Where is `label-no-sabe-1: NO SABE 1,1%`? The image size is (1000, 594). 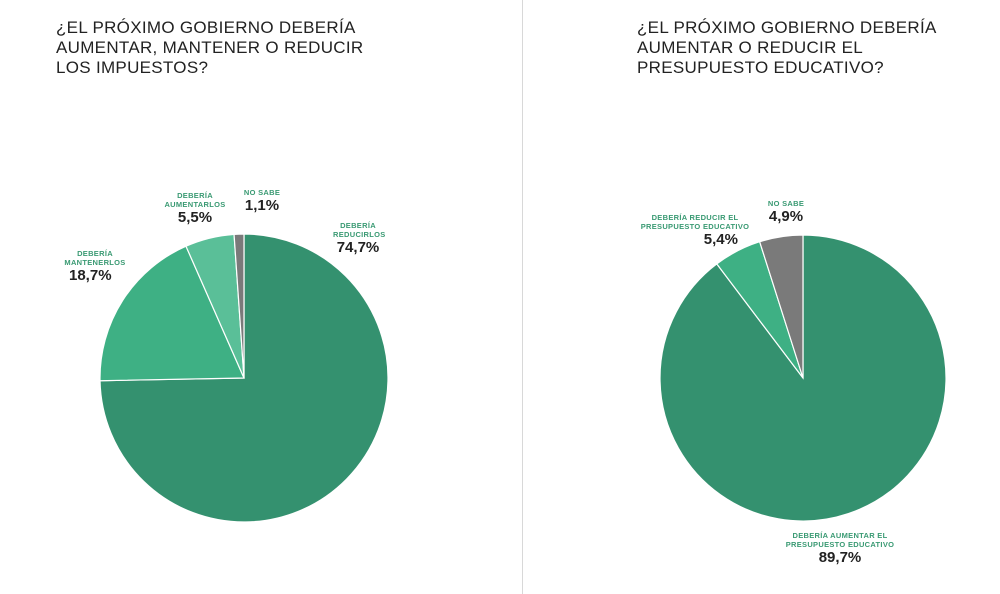 label-no-sabe-1: NO SABE 1,1% is located at coordinates (262, 201).